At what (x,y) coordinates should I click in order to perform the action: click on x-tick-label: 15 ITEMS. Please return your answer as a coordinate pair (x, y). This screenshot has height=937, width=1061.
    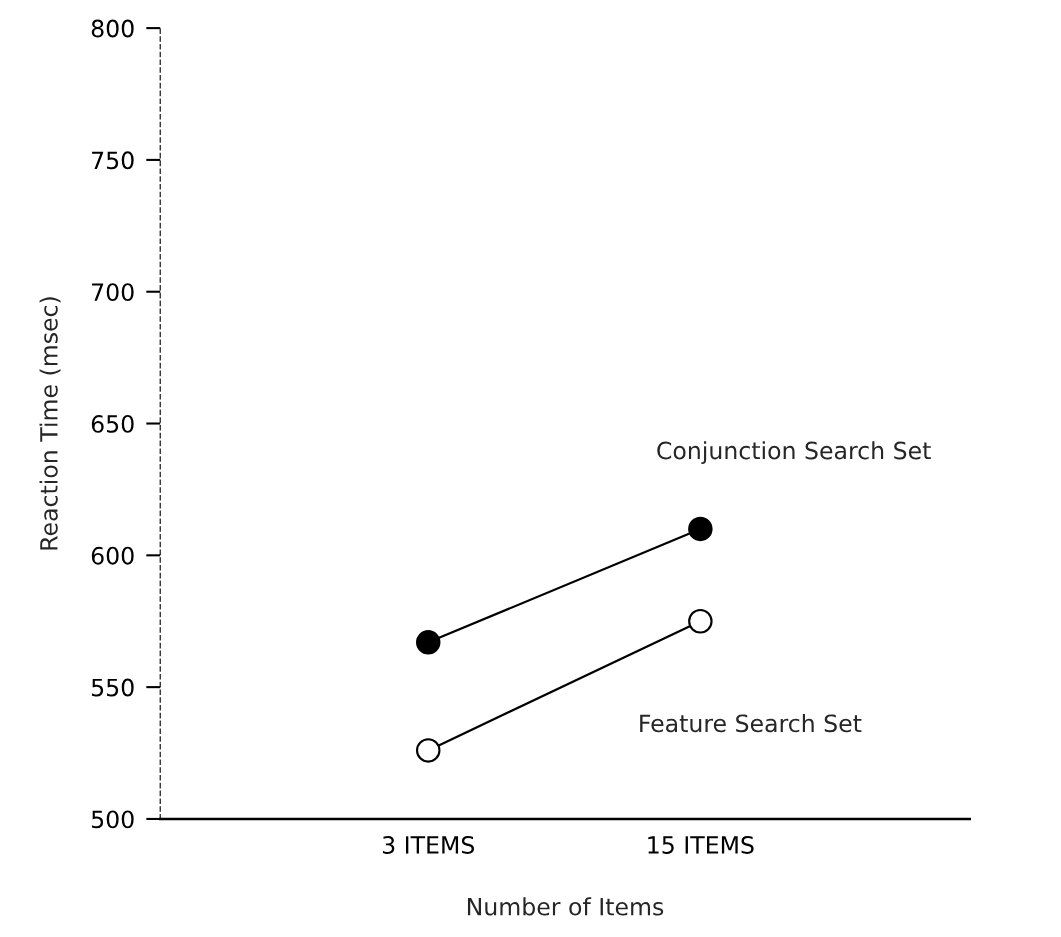
    Looking at the image, I should click on (701, 845).